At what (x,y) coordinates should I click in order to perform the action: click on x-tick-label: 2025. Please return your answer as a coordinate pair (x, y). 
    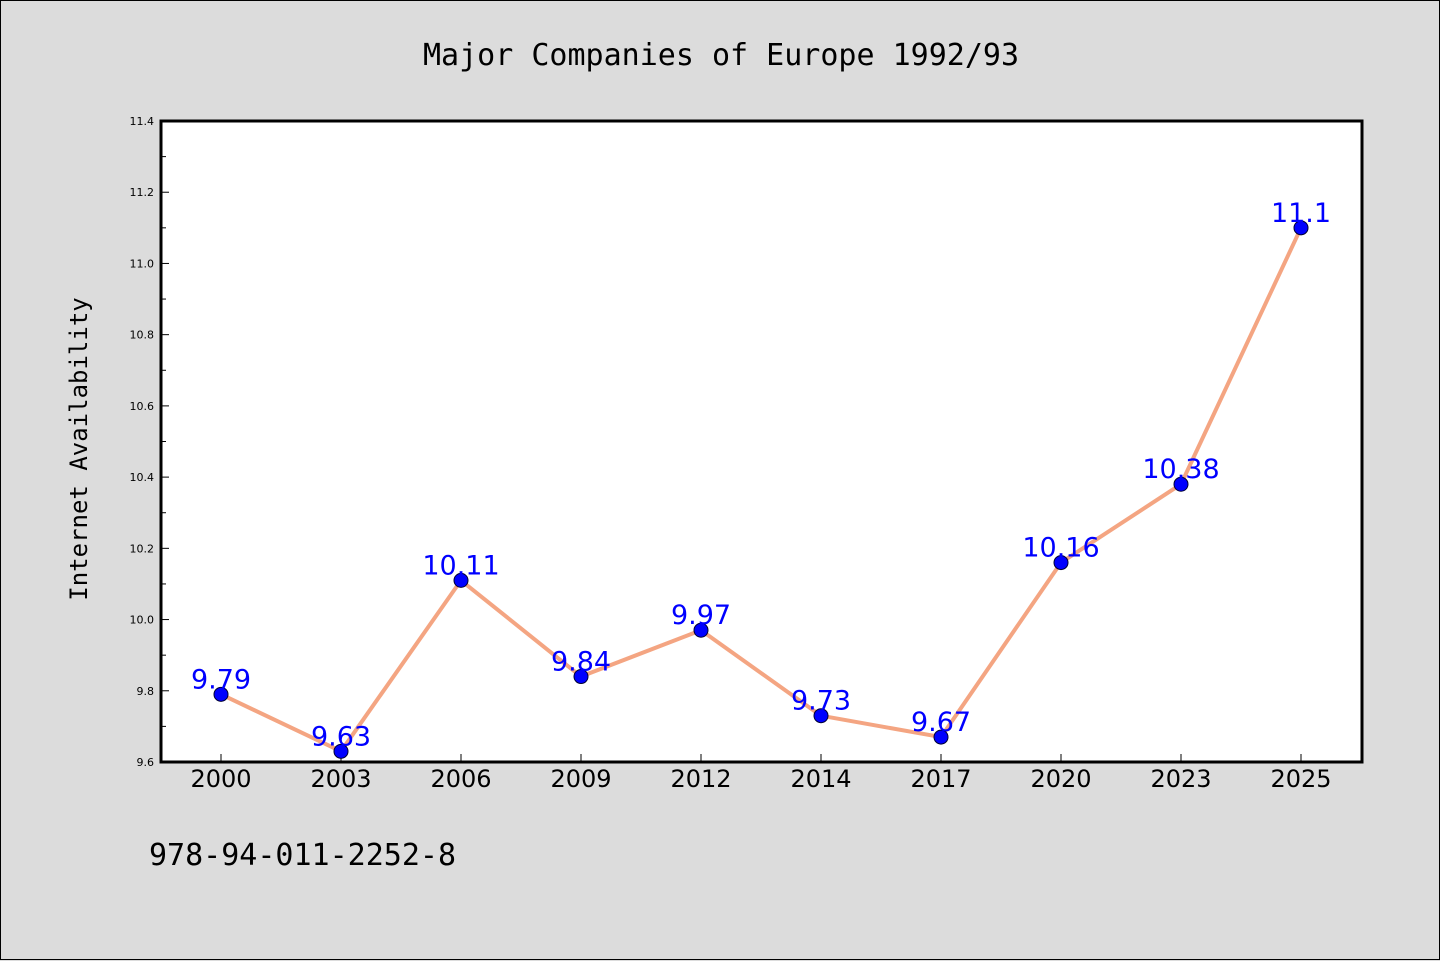
    Looking at the image, I should click on (1300, 779).